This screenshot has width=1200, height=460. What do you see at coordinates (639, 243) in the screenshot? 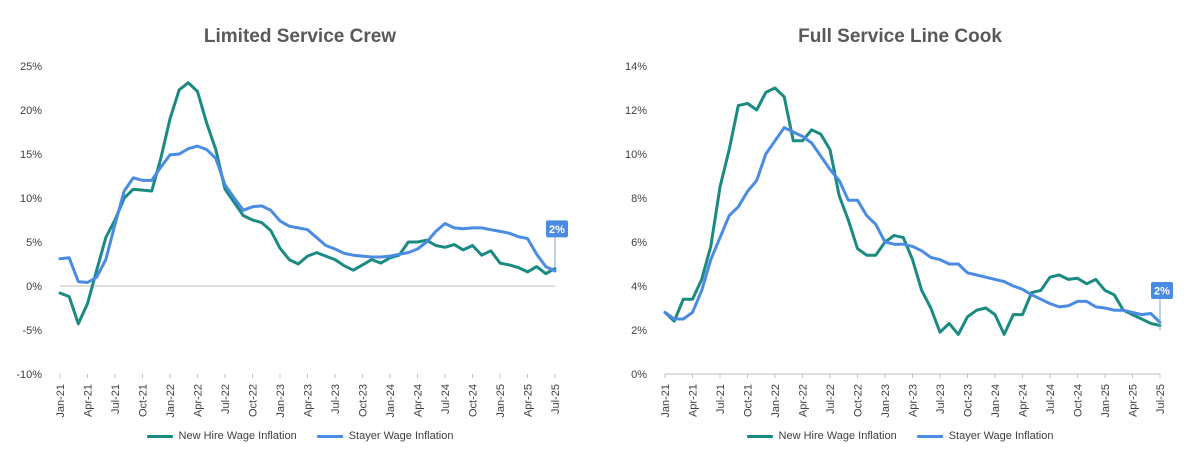
I see `y-tick-label: 6%` at bounding box center [639, 243].